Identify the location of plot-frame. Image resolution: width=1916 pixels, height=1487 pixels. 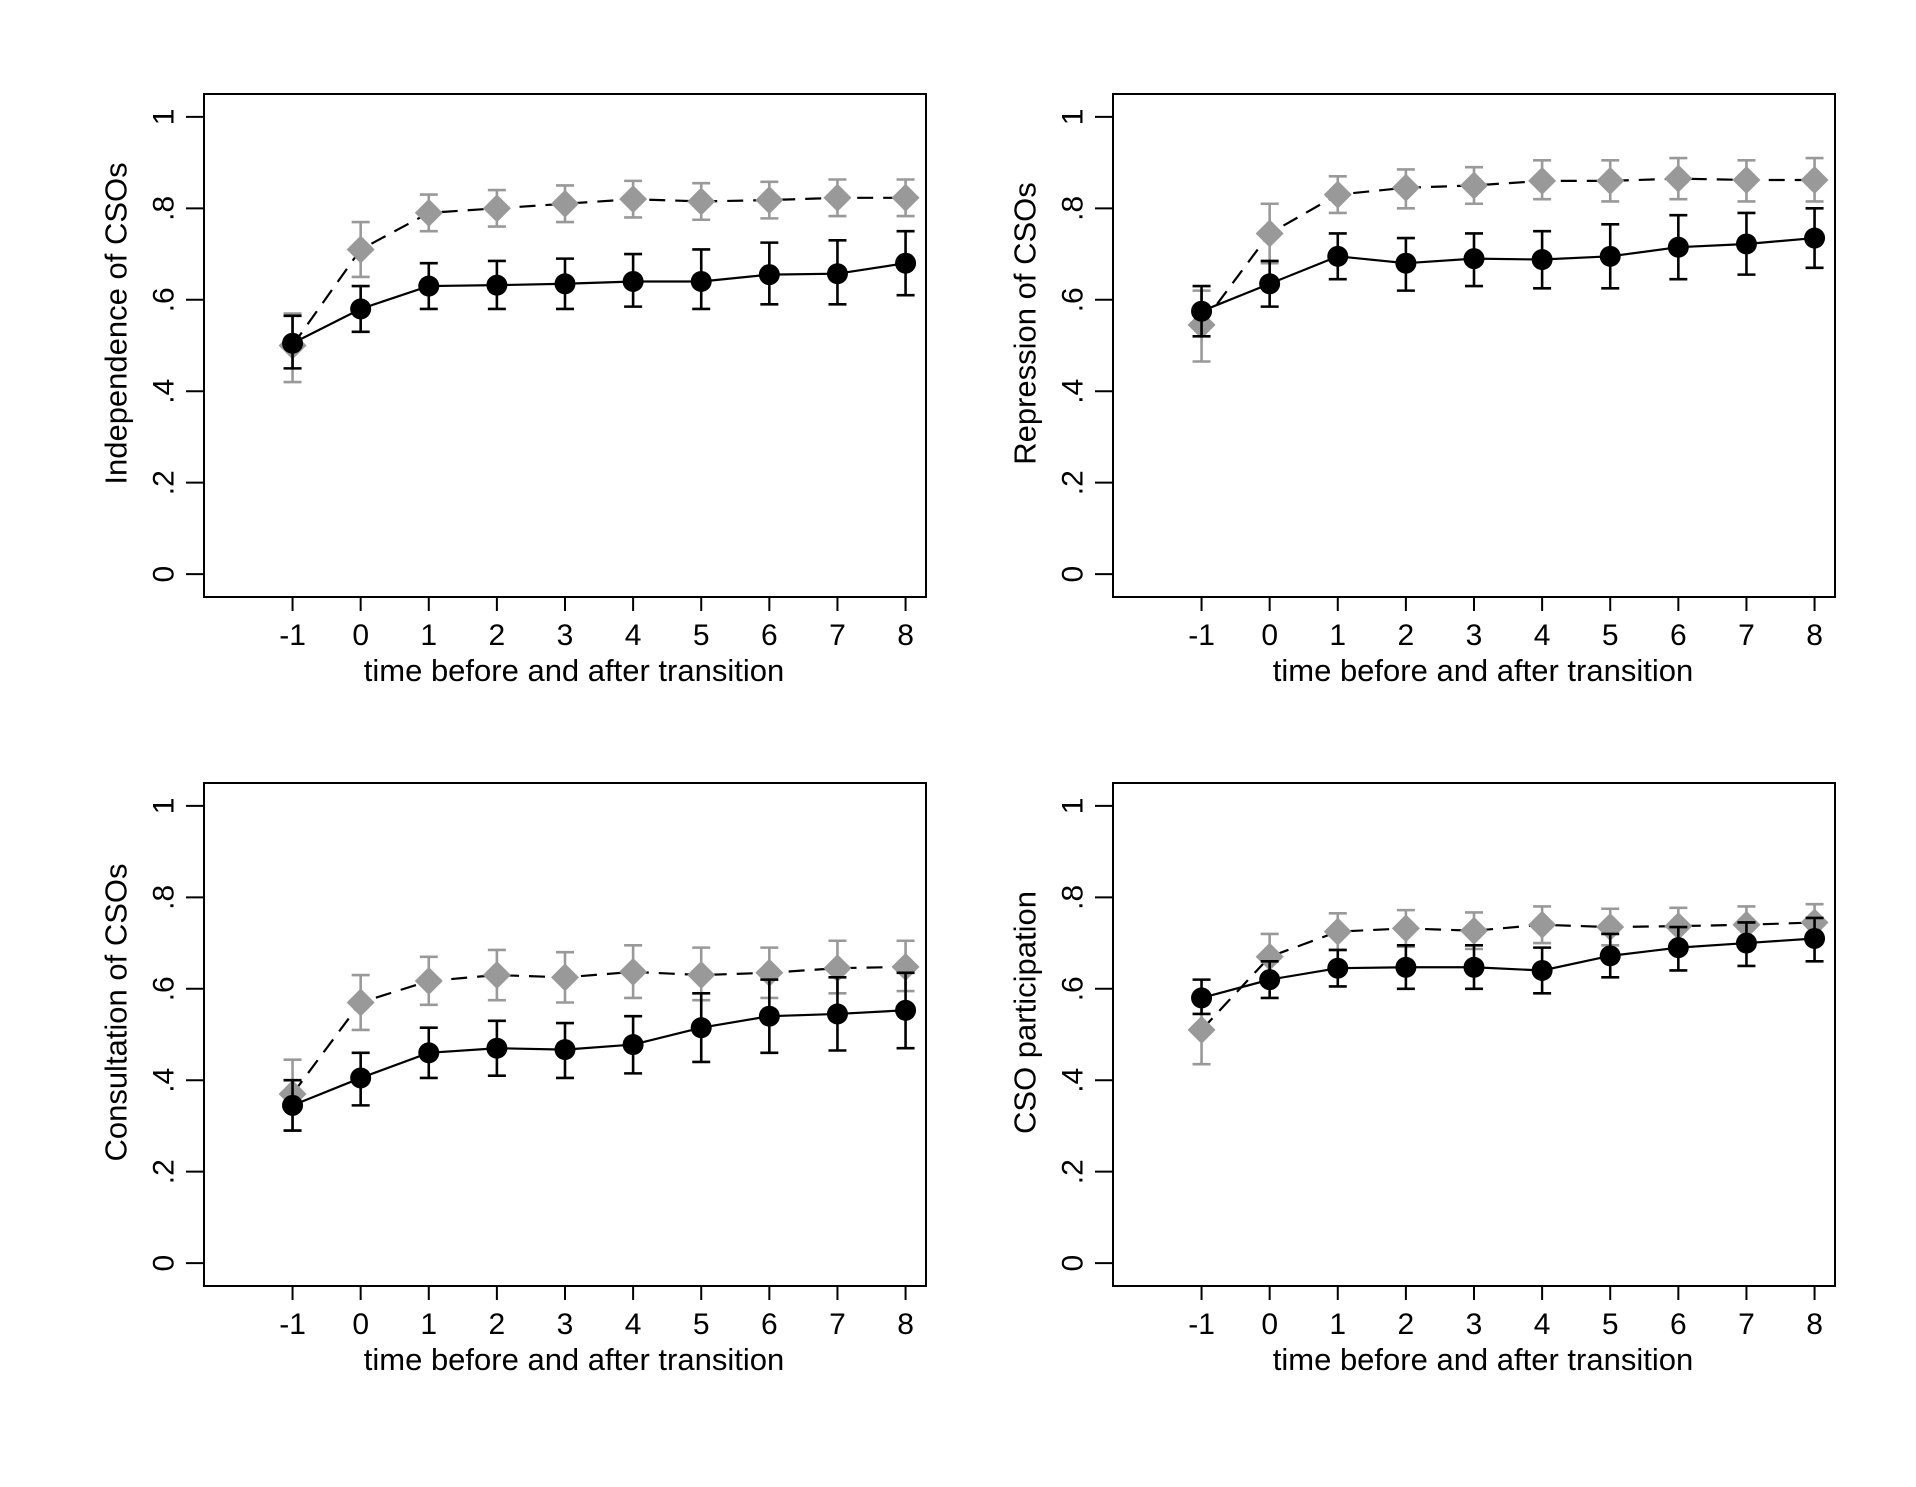
(565, 345).